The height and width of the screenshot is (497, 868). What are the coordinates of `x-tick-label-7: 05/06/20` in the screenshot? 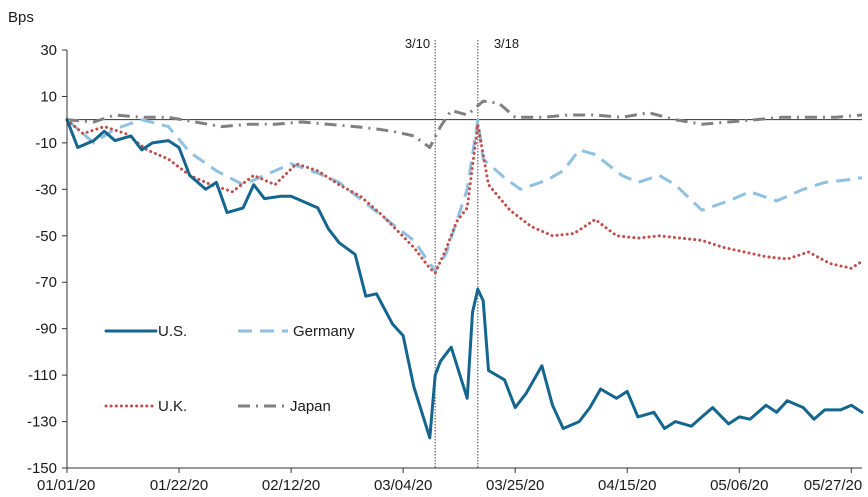 It's located at (739, 485).